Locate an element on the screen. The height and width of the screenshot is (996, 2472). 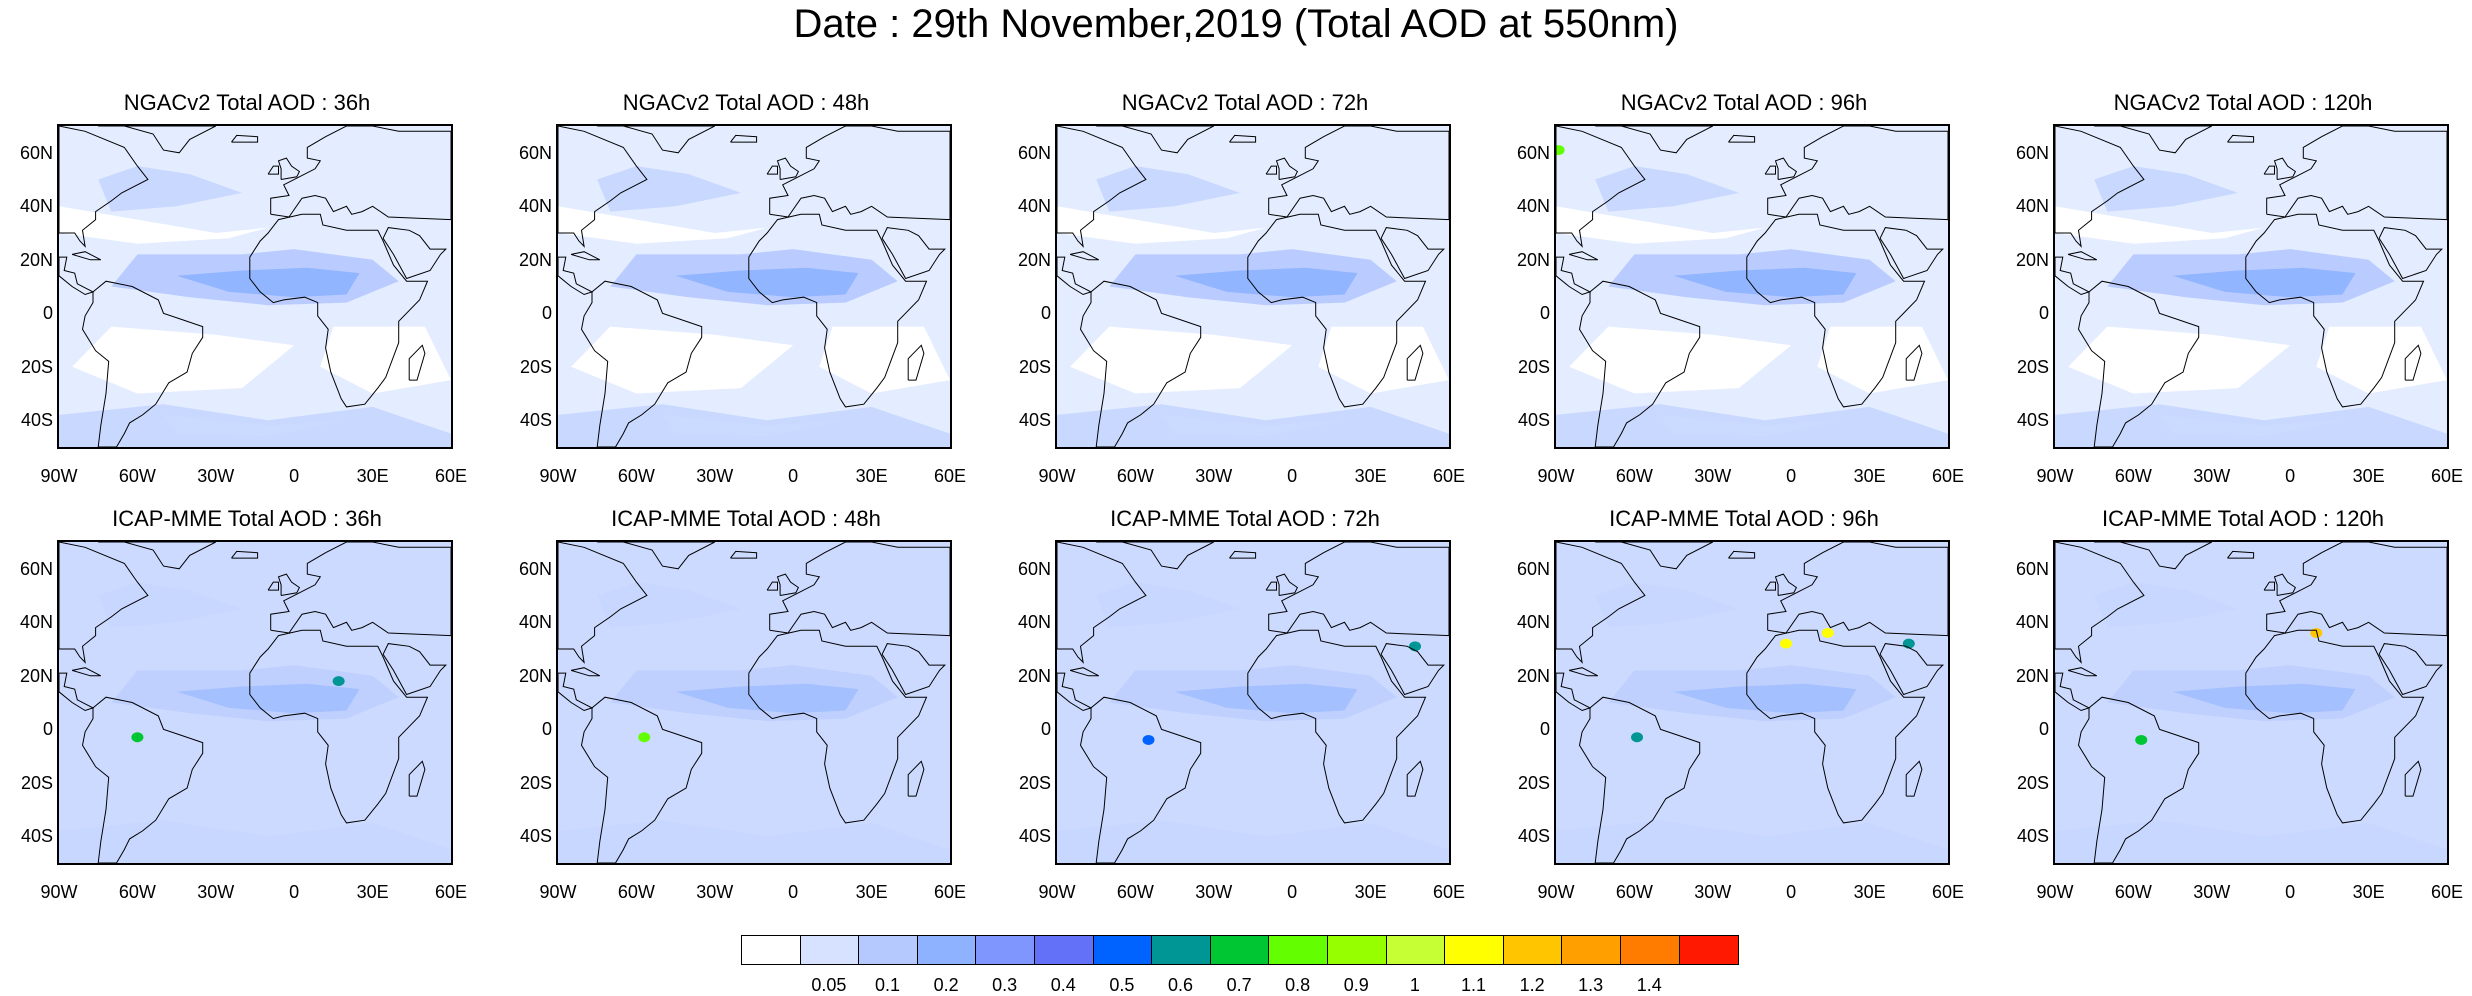
colorbar-label: 1.3 is located at coordinates (1591, 985).